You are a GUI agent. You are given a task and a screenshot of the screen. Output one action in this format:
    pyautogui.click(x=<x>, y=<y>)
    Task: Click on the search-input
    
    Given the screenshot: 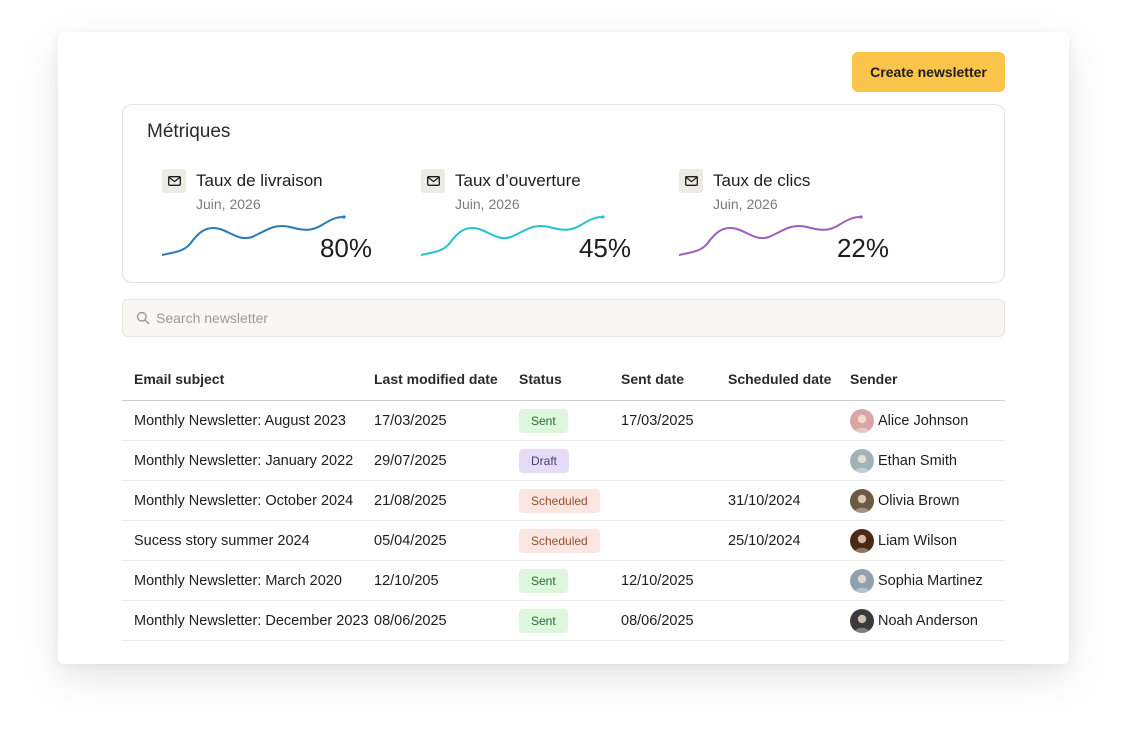 What is the action you would take?
    pyautogui.click(x=580, y=318)
    